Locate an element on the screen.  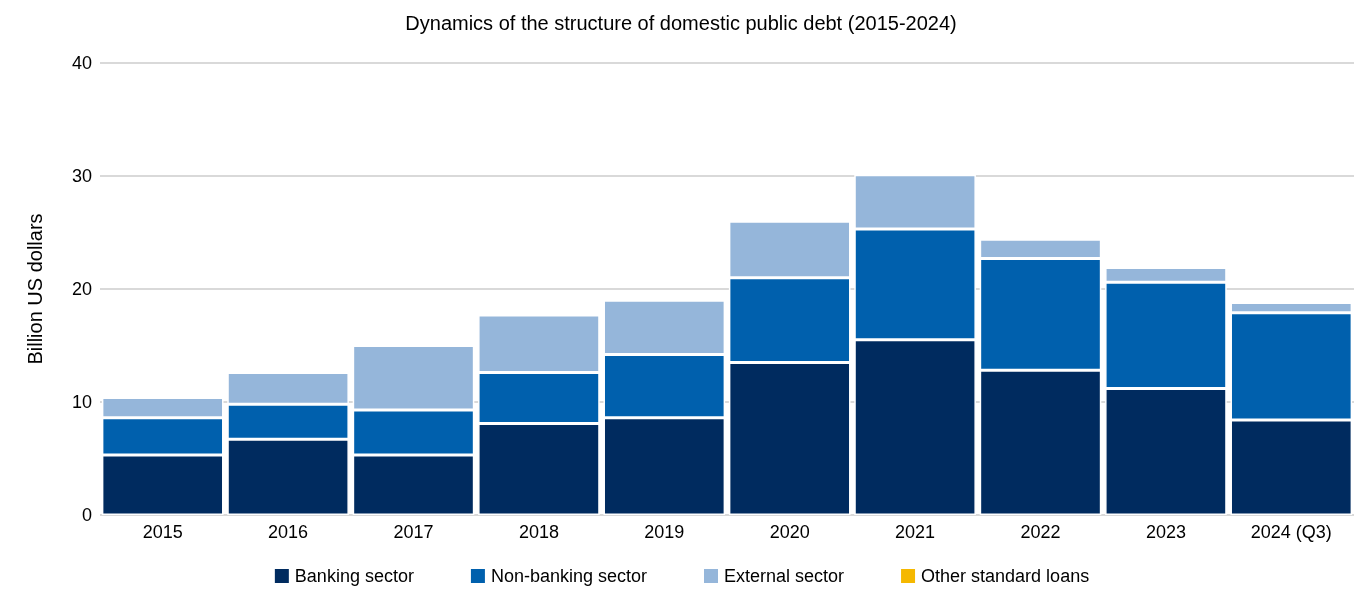
y-tick-label: 20 is located at coordinates (81, 289).